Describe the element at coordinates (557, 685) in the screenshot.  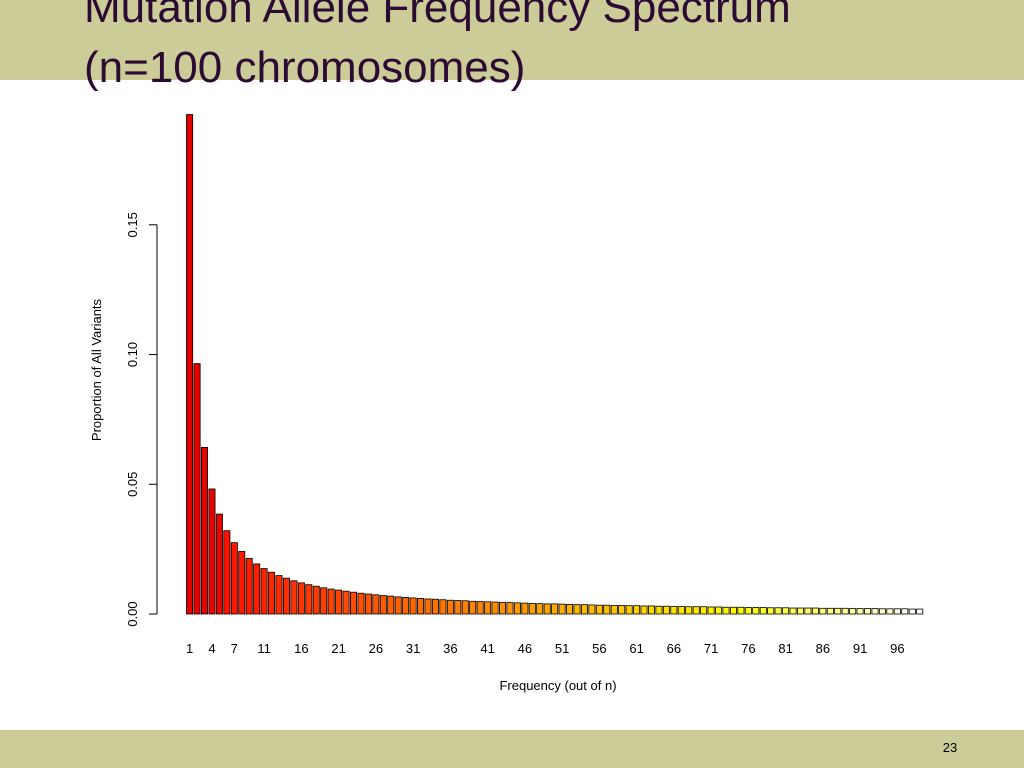
I see `x-axis-label: Frequency (out of n)` at that location.